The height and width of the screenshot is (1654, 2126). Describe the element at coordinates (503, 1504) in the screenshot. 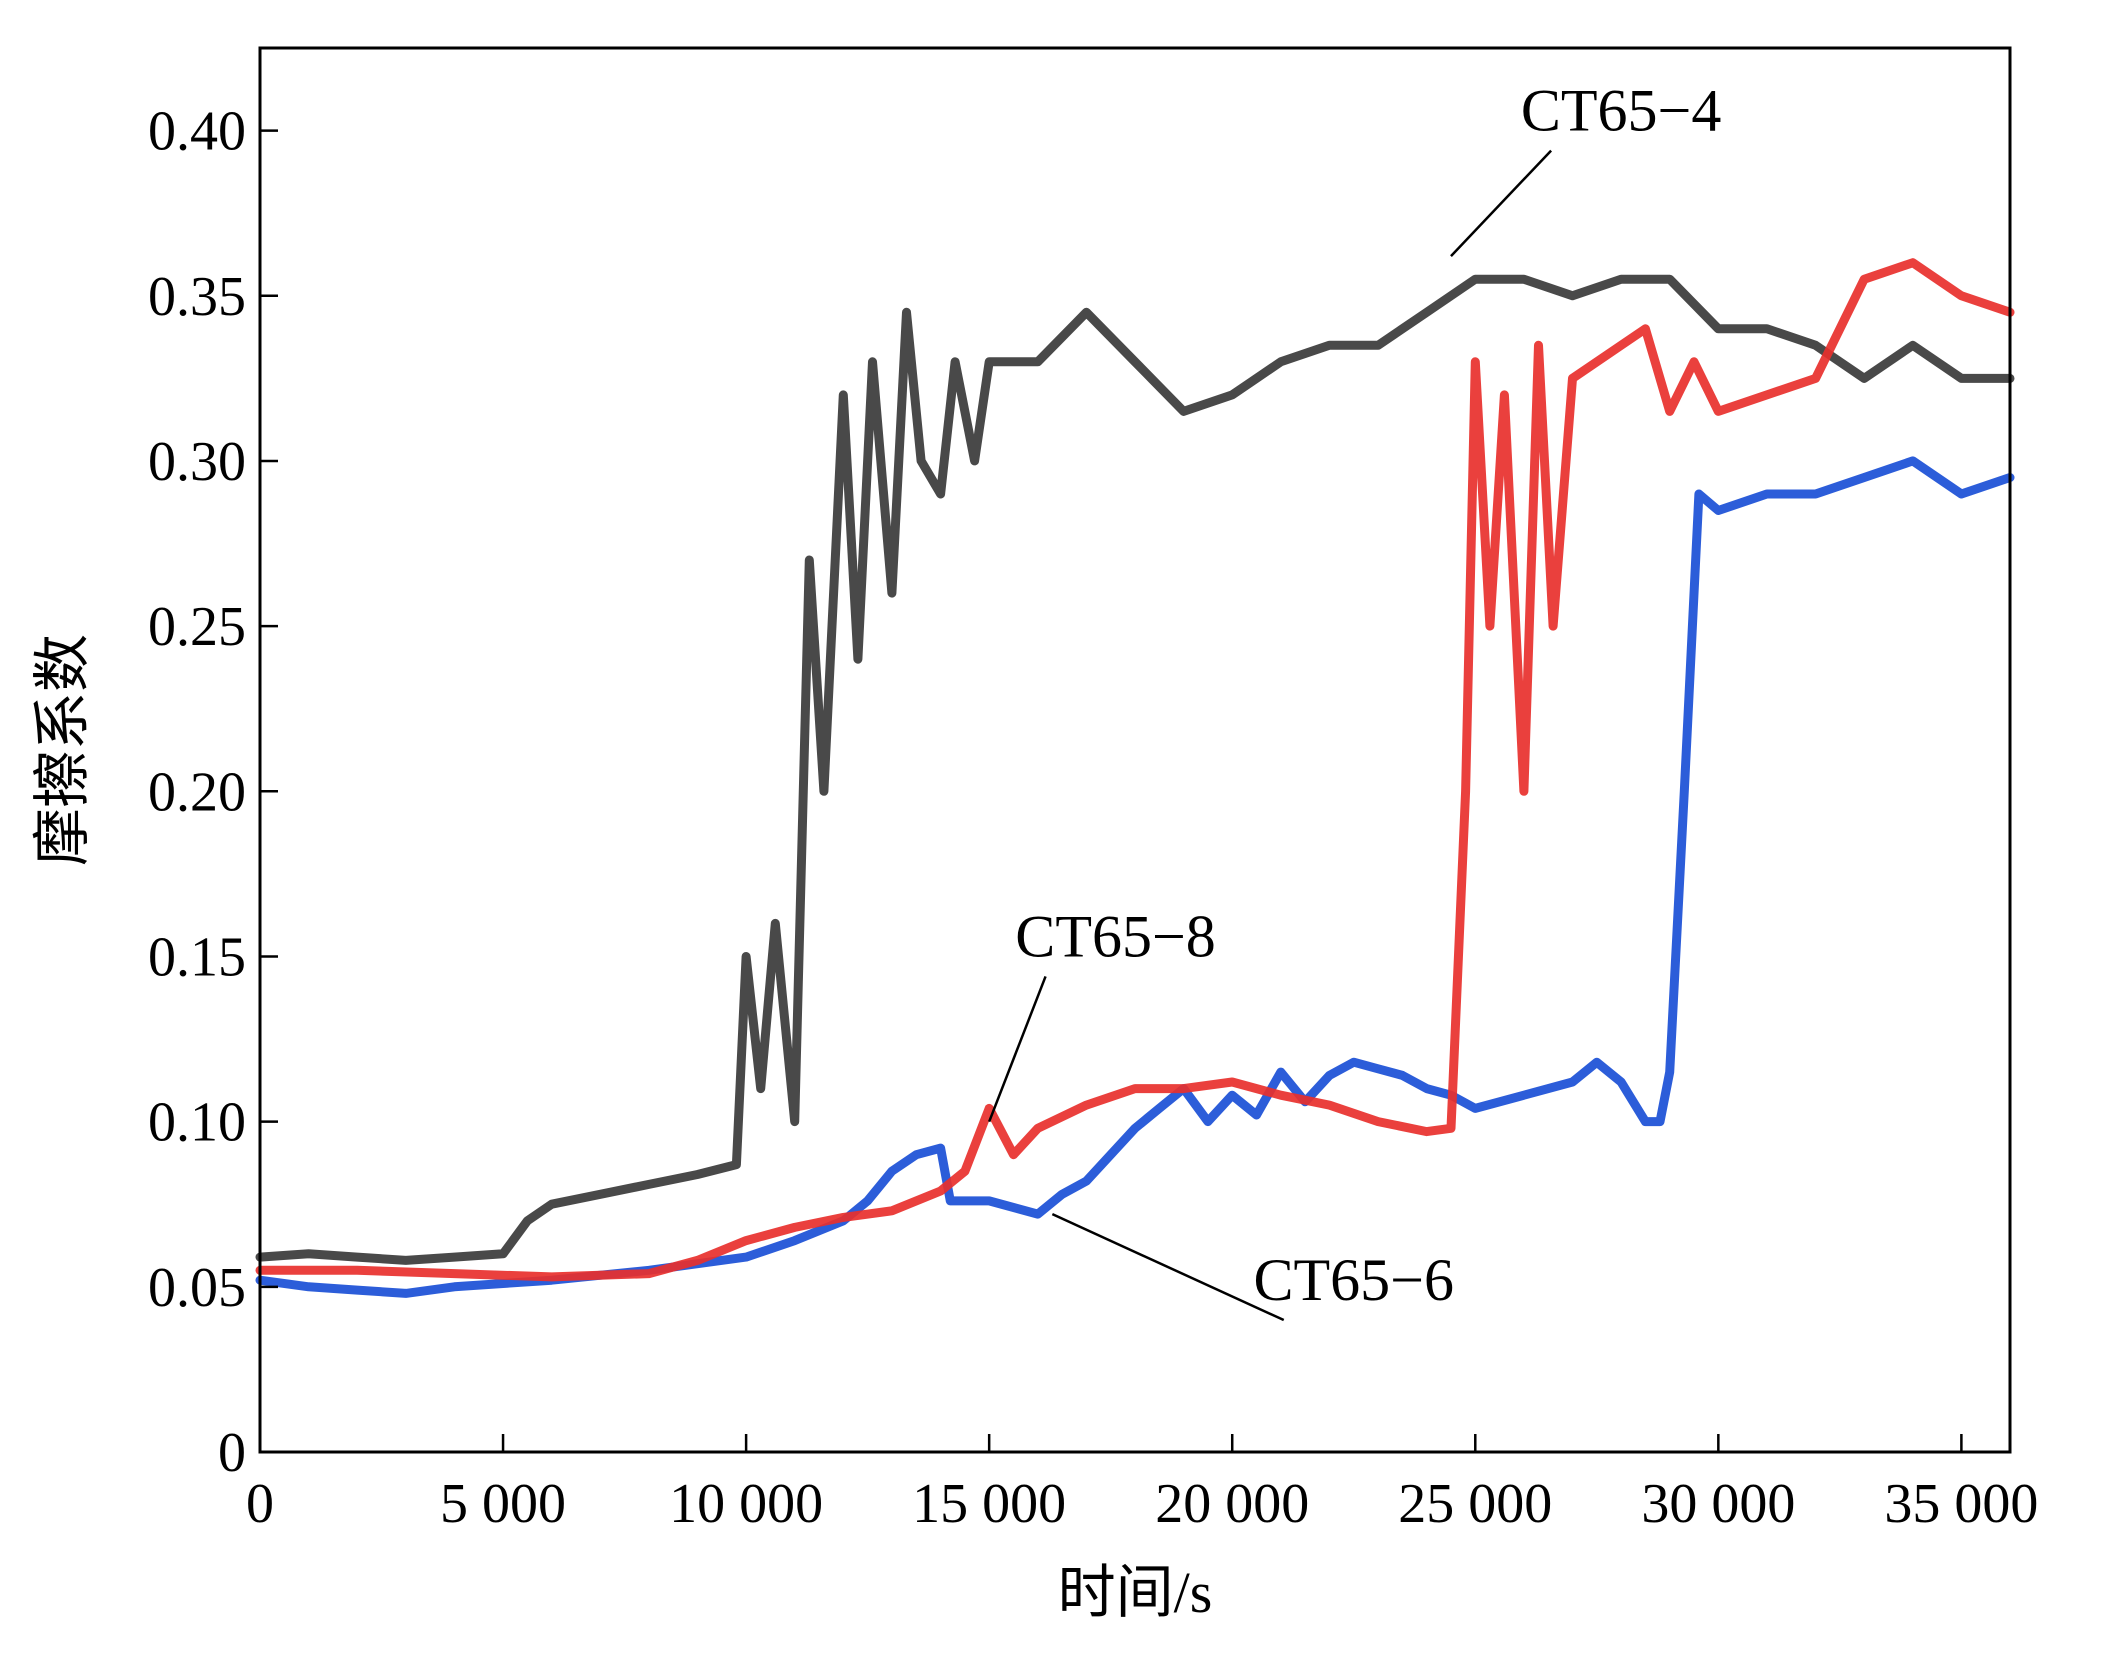

I see `x-tick-label: 5 000` at that location.